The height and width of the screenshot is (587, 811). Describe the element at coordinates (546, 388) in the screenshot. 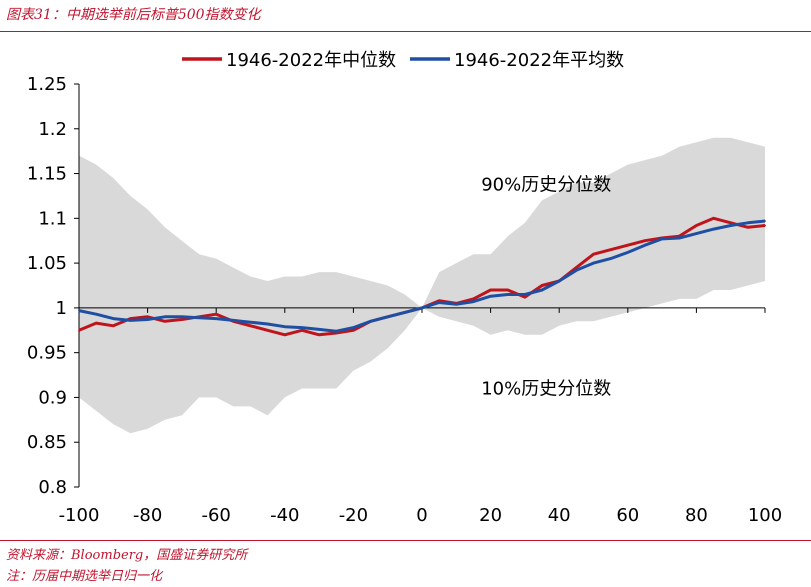

I see `percentile-label: 10%历史分位数` at that location.